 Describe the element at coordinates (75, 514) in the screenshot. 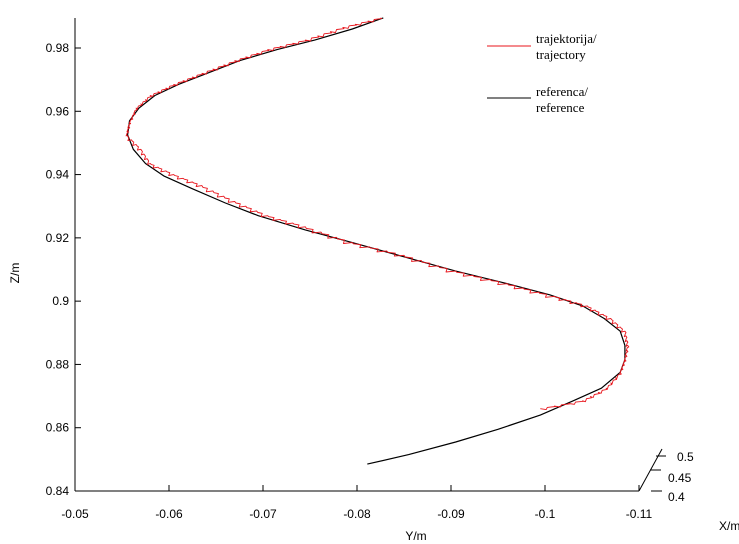

I see `y-tick-label: -0.05` at that location.